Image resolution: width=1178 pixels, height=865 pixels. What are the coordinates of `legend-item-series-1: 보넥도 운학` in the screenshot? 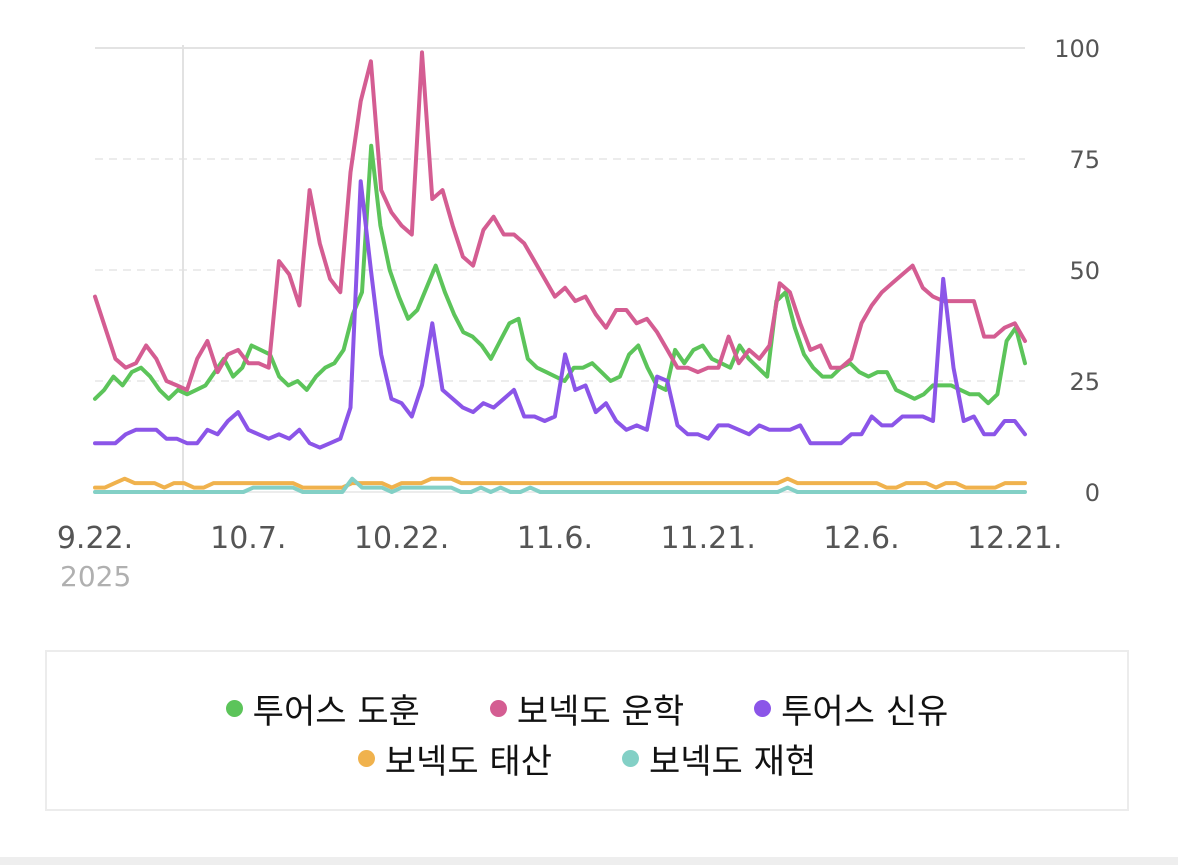 It's located at (587, 708).